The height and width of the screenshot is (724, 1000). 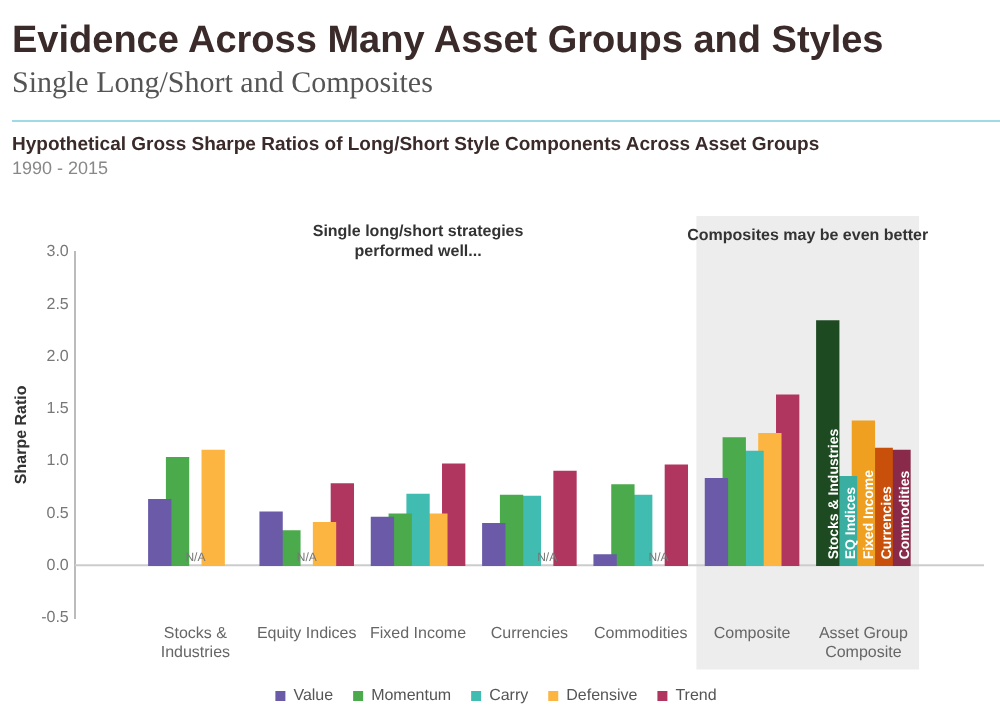 I want to click on legend-label: Momentum, so click(x=411, y=695).